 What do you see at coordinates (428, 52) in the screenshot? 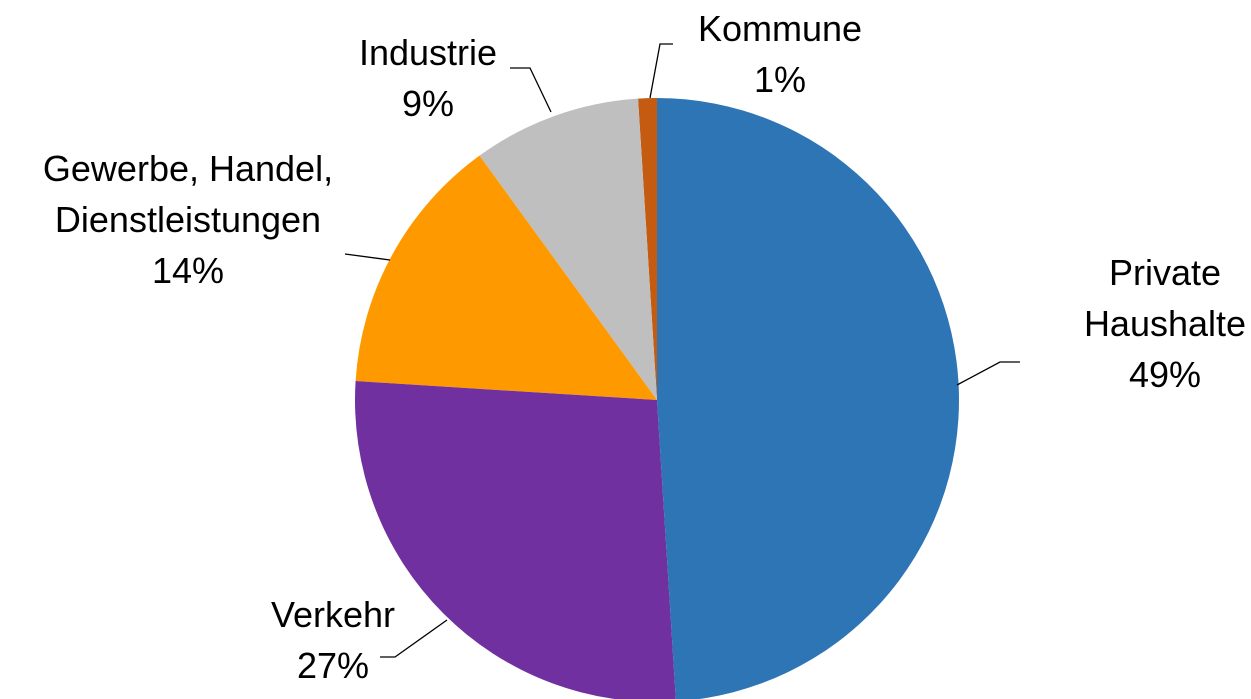
I see `category-label: Industrie` at bounding box center [428, 52].